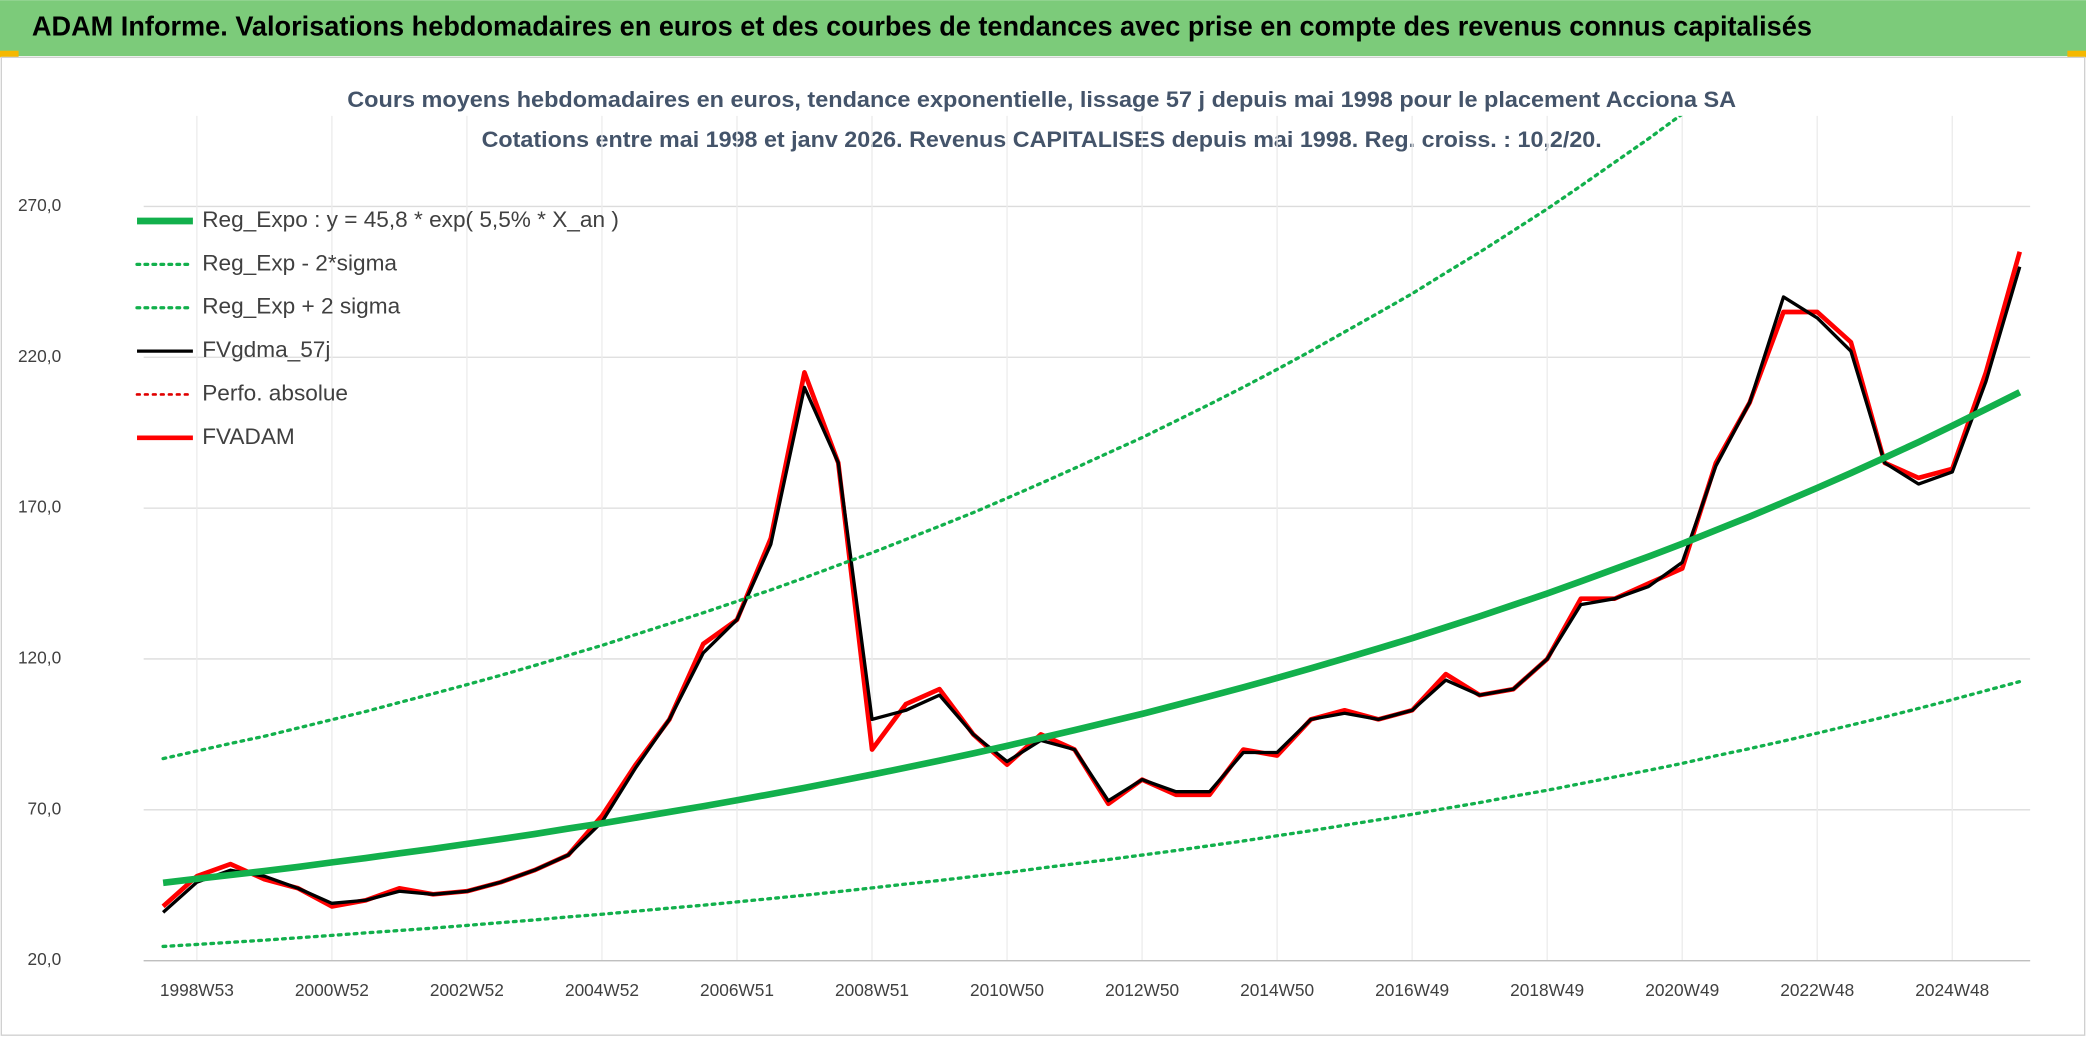  What do you see at coordinates (1817, 990) in the screenshot?
I see `x-tick-label: 2022W48` at bounding box center [1817, 990].